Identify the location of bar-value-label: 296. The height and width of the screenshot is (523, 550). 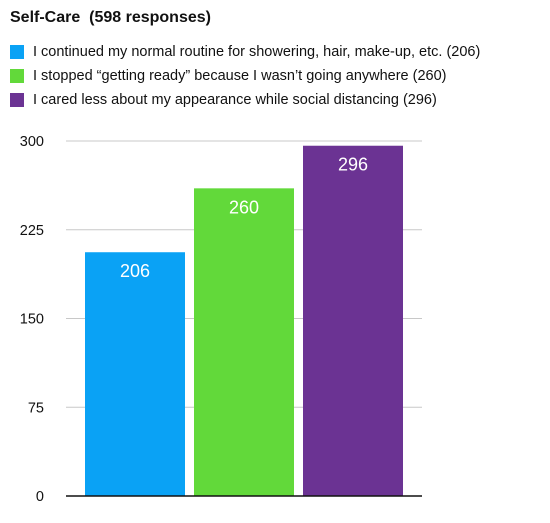
(353, 165).